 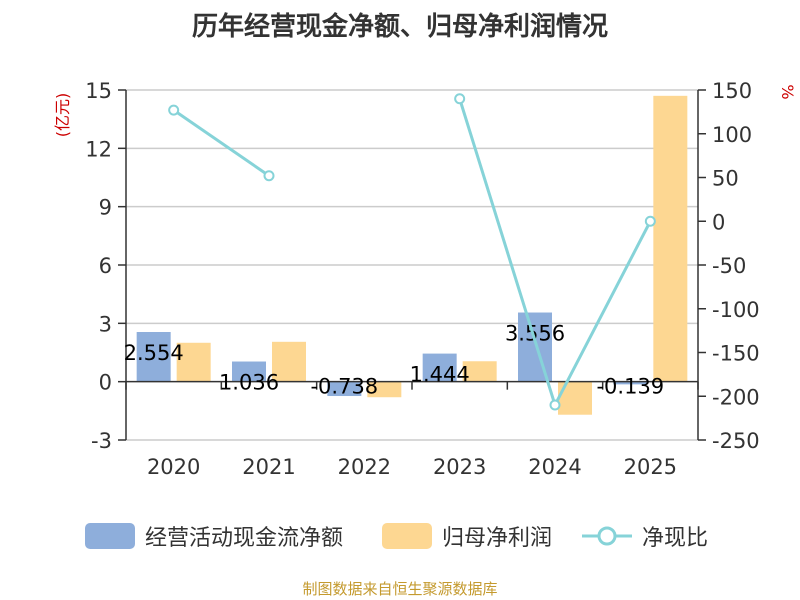 I want to click on x-tick-label-2025: 2025, so click(x=650, y=467).